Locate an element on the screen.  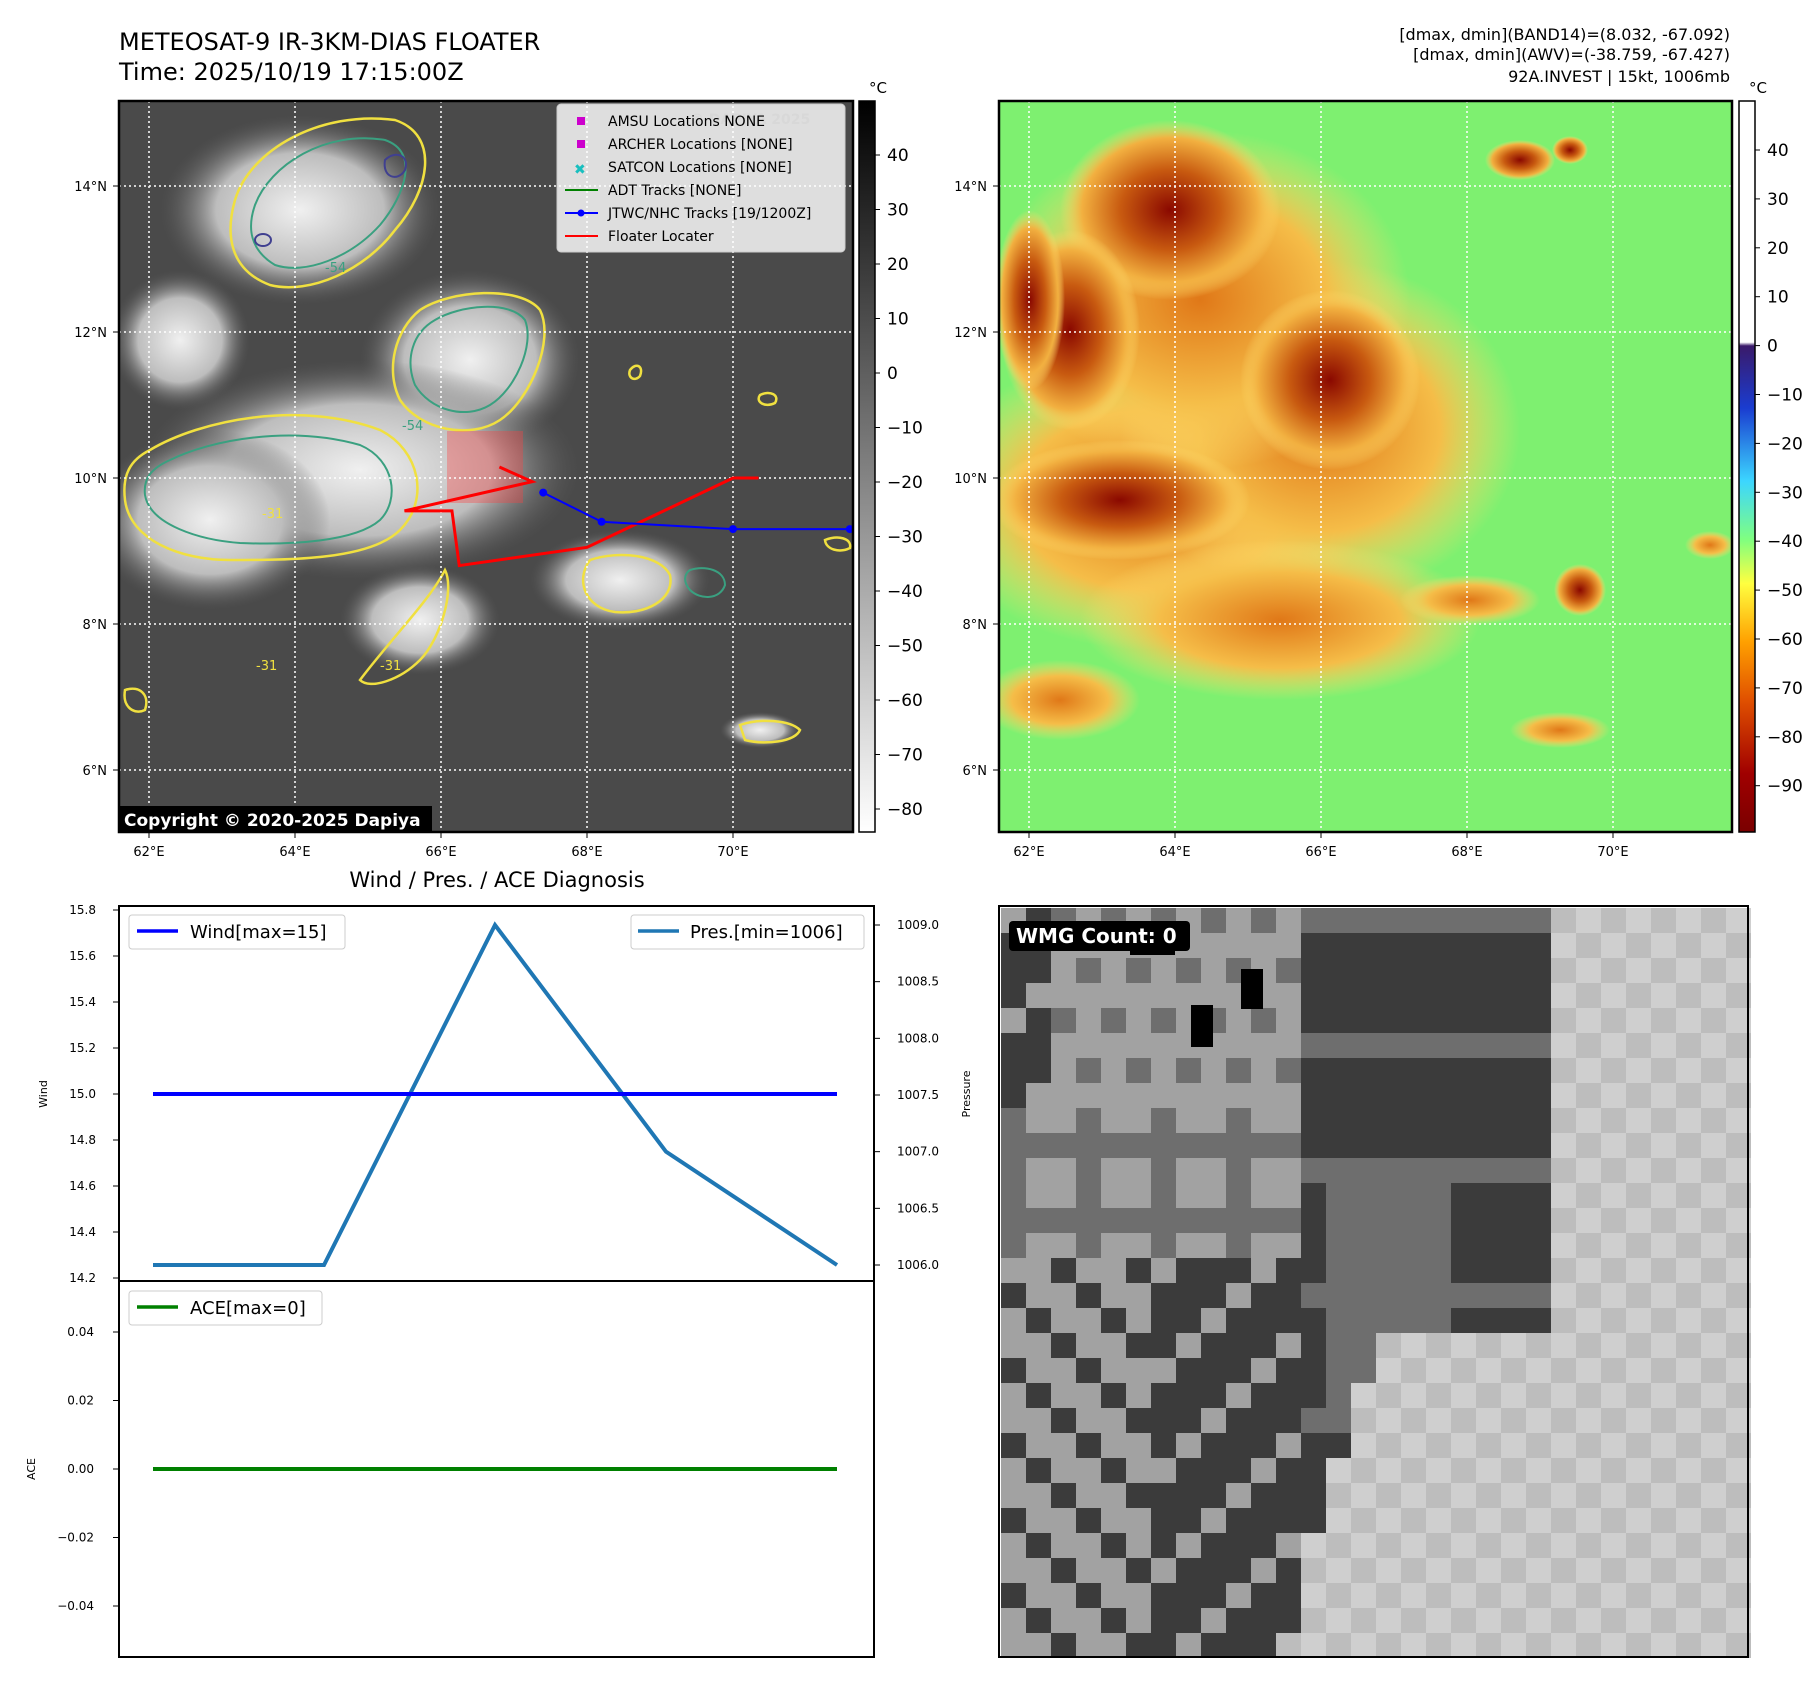
pressure-tick-label: 1007.0 is located at coordinates (918, 1152).